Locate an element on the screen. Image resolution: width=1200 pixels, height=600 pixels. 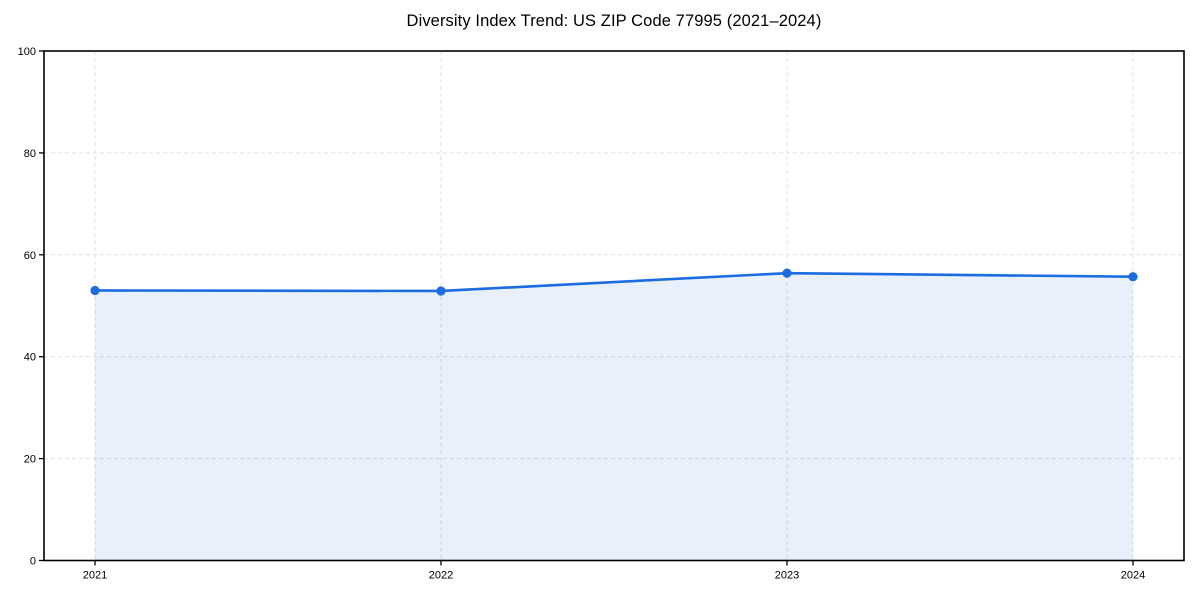
data-point-2023 is located at coordinates (787, 273).